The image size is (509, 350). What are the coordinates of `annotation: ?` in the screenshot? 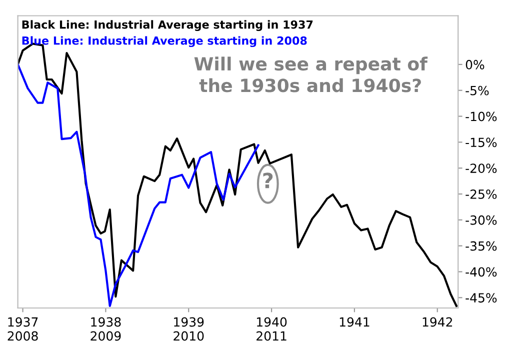 It's located at (268, 180).